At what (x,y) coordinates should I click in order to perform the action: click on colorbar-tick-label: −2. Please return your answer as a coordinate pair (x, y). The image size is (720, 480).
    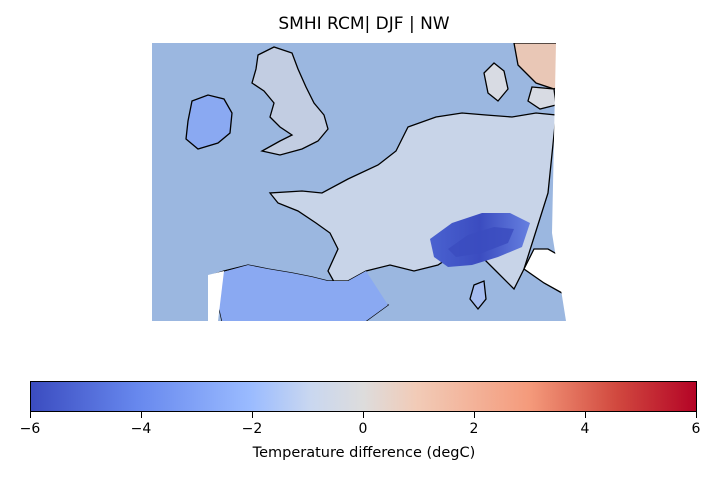
    Looking at the image, I should click on (252, 429).